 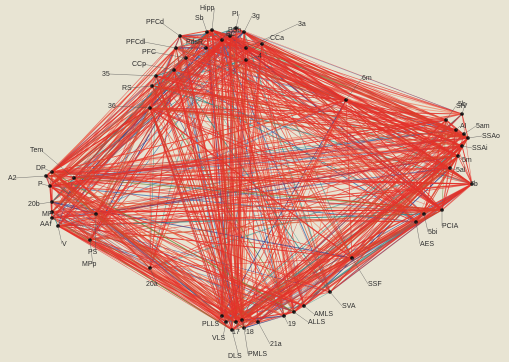 I want to click on node-label-5am: 5am, so click(x=483, y=126).